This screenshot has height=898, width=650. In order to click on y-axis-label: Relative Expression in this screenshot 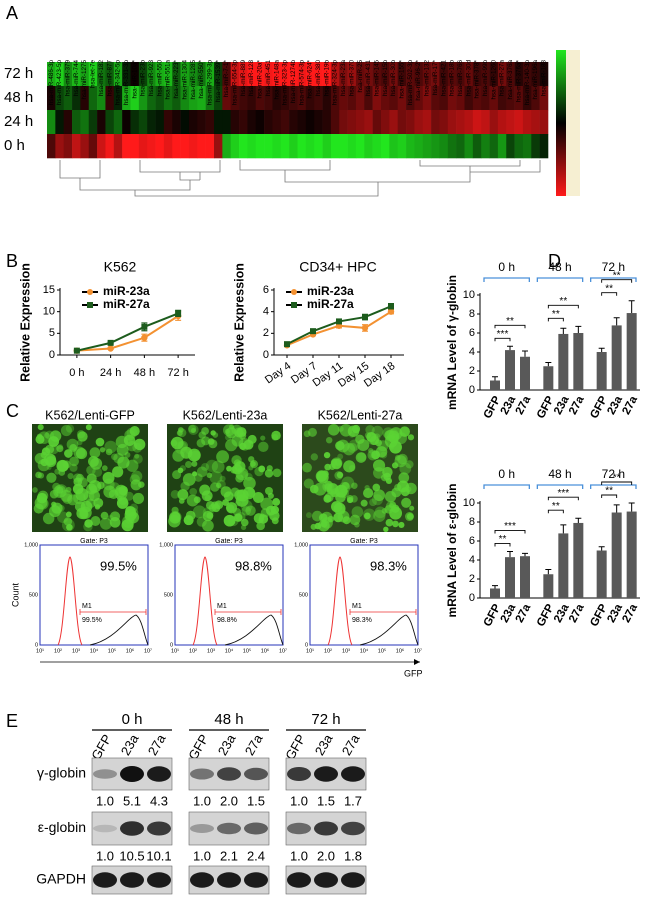, I will do `click(239, 322)`.